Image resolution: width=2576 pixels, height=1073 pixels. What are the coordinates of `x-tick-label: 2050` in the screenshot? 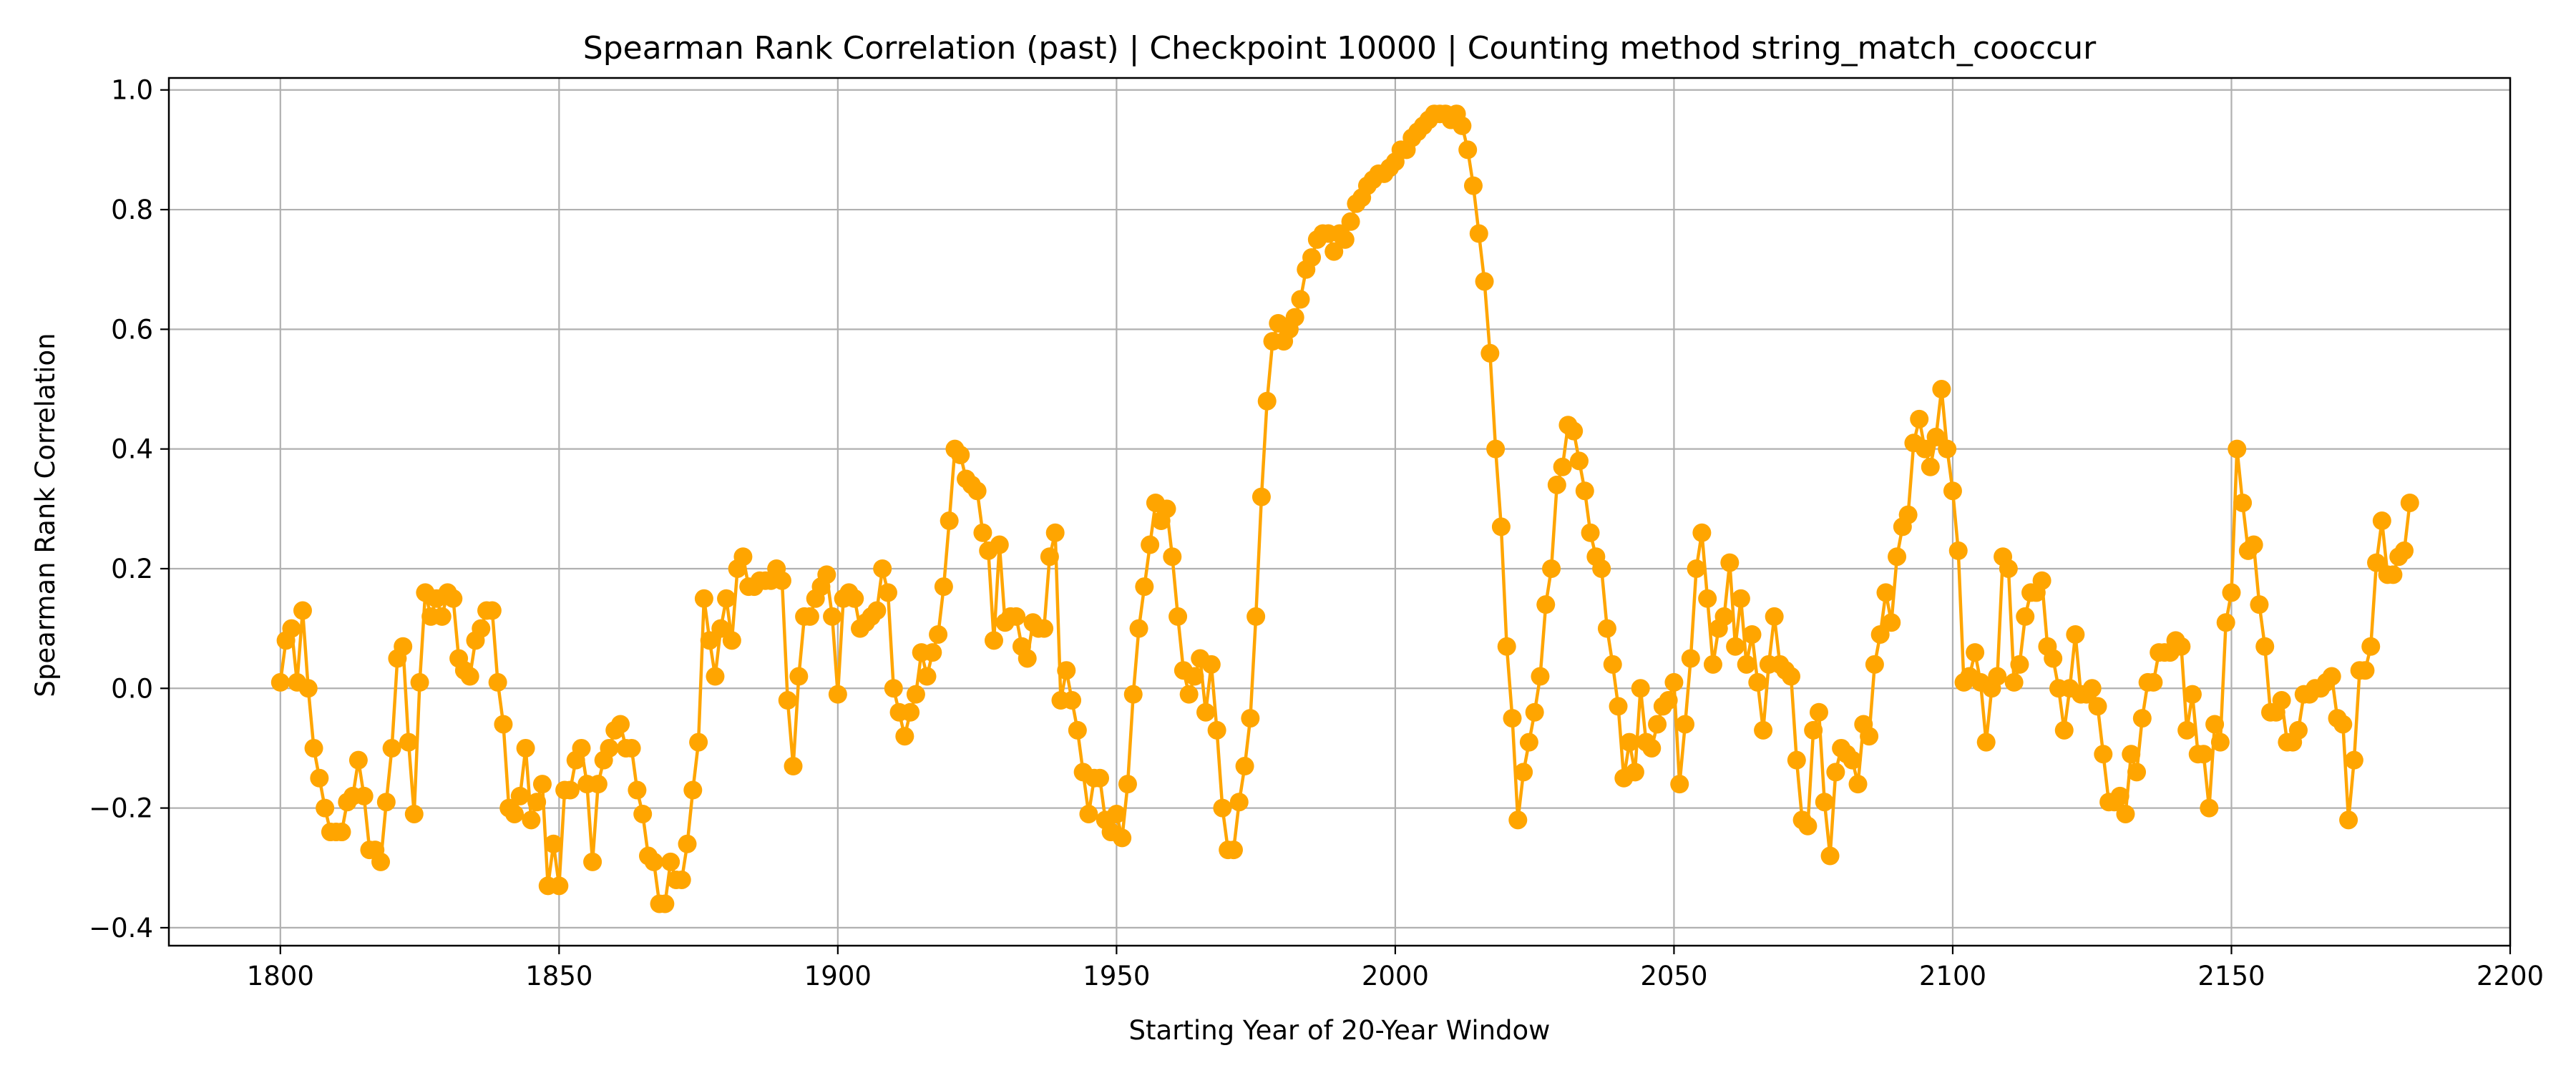 It's located at (1673, 976).